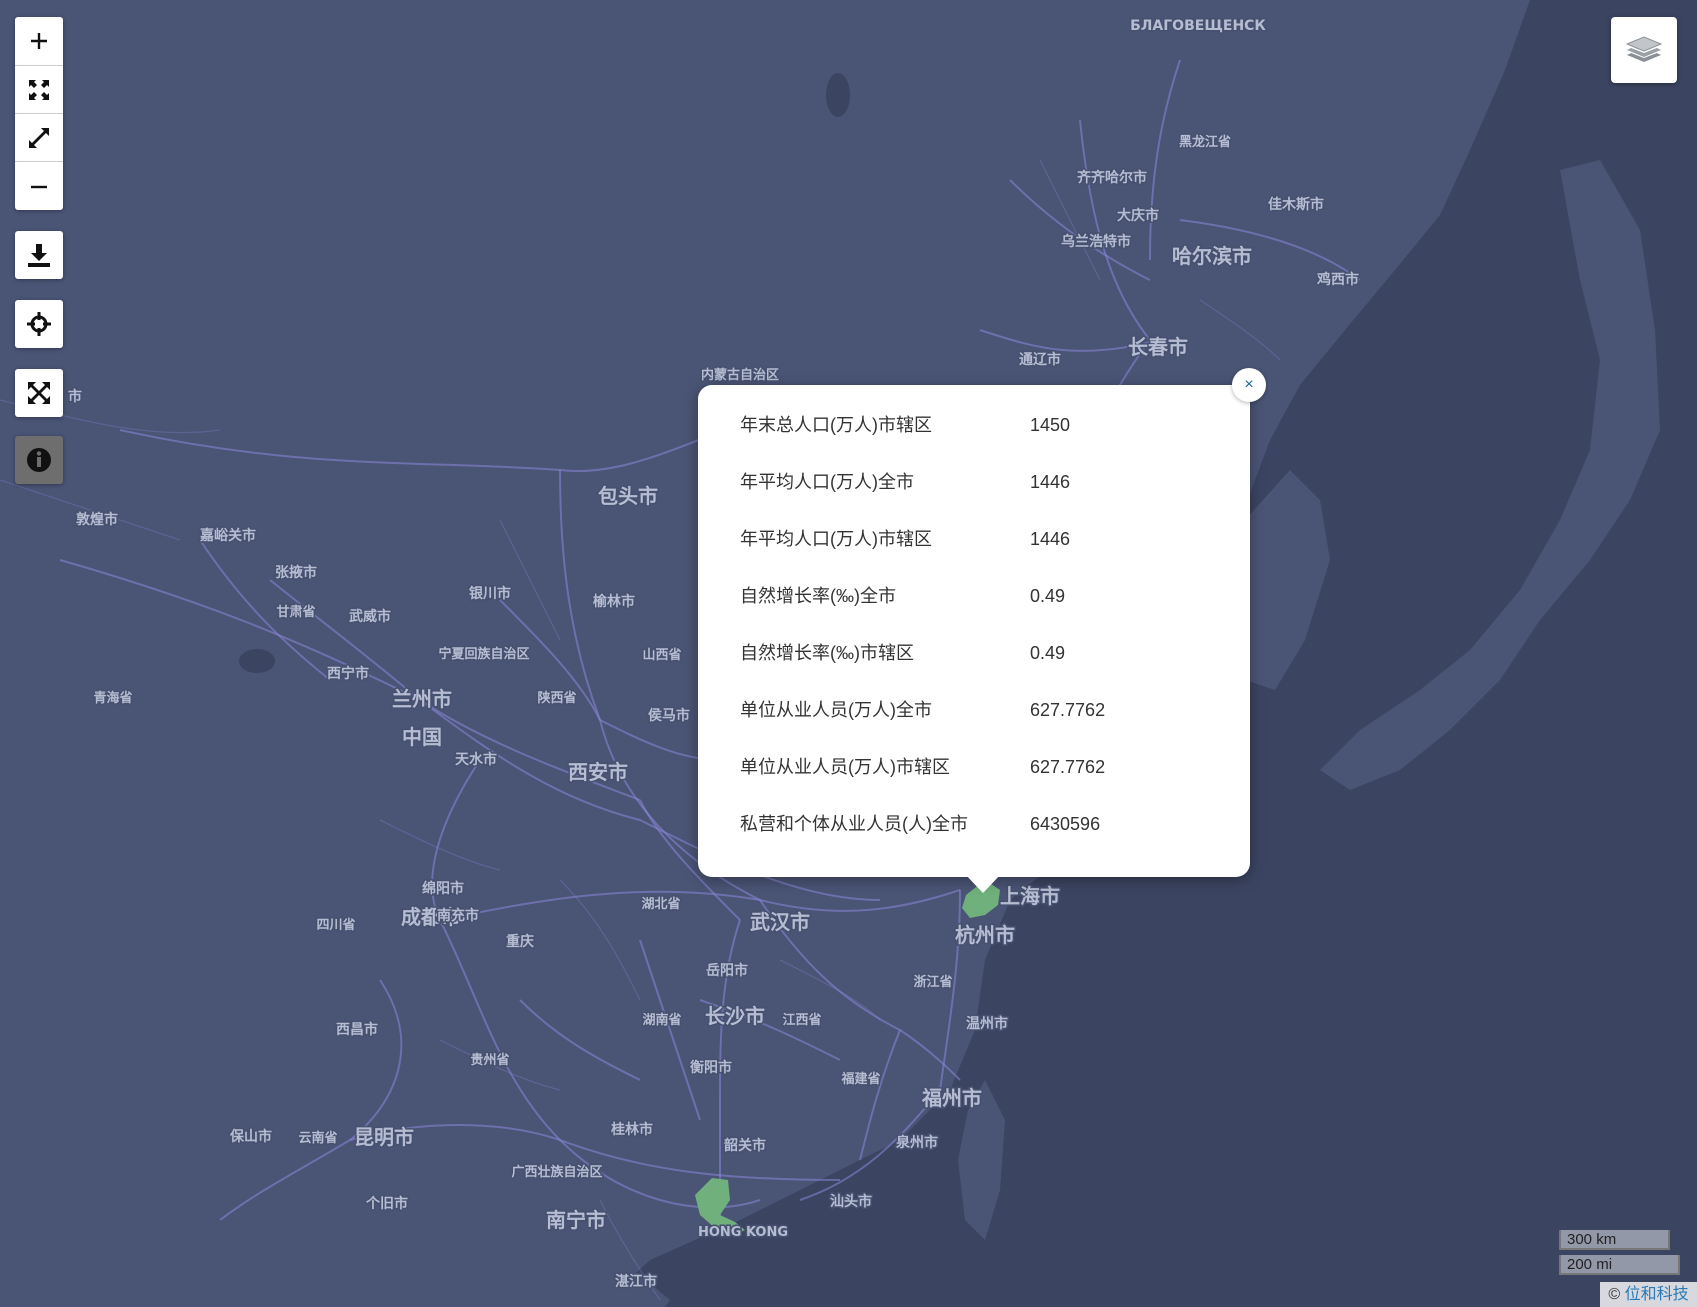 The image size is (1697, 1307). Describe the element at coordinates (836, 539) in the screenshot. I see `popup-row-label: 年平均人口(万人)市辖区` at that location.